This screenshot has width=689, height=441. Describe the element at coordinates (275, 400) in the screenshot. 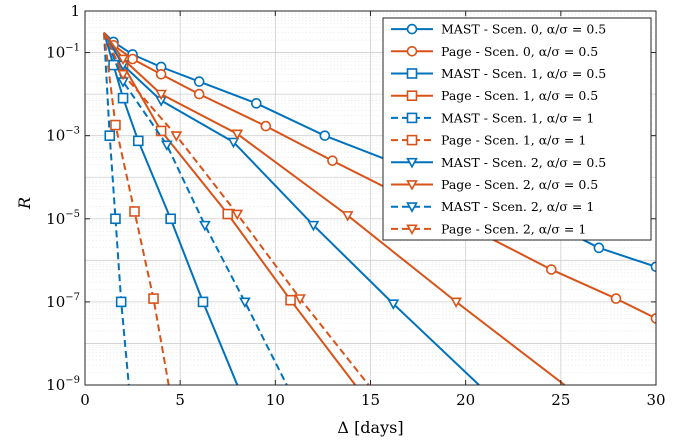

I see `x-tick-label: 10` at that location.